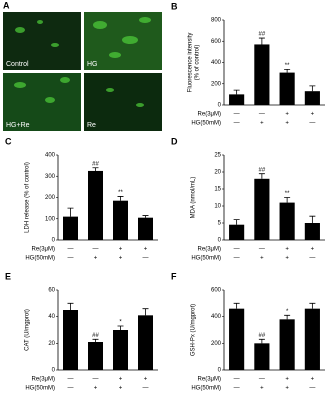 Image resolution: width=333 pixels, height=400 pixels. What do you see at coordinates (28, 330) in the screenshot?
I see `y-axis-label: CAT (U/mgprot)` at bounding box center [28, 330].